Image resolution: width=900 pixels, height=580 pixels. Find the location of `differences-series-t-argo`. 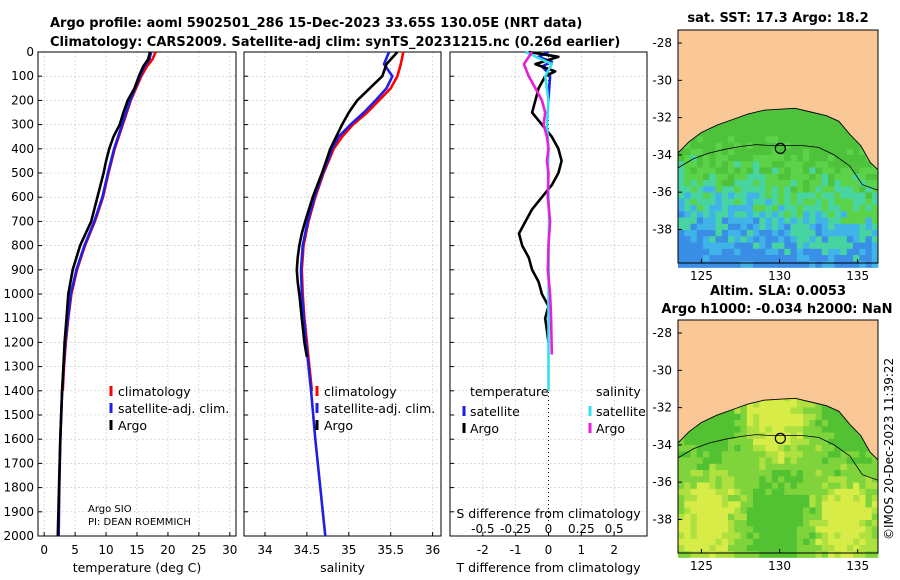

differences-series-t-argo is located at coordinates (540, 196).